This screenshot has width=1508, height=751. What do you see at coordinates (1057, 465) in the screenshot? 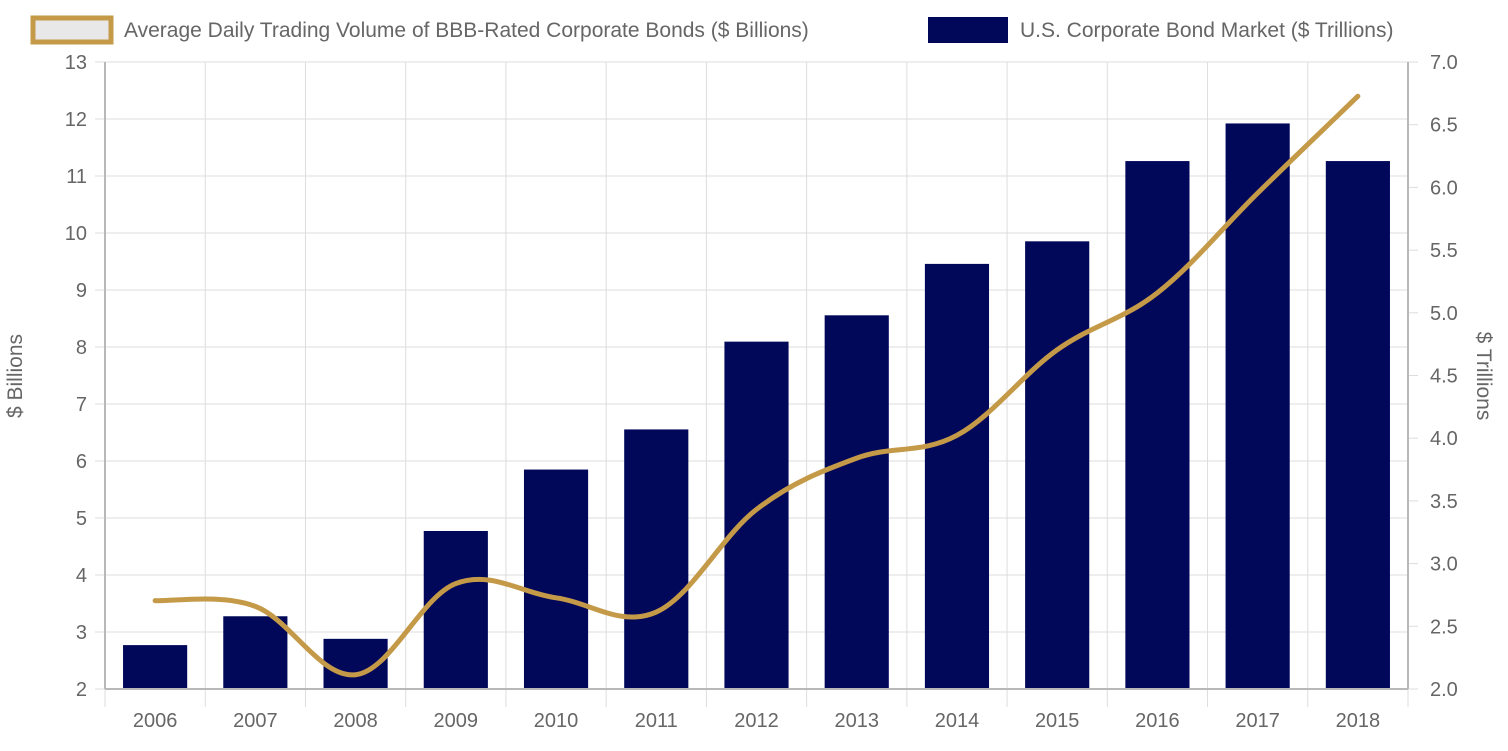
I see `bar-2015` at bounding box center [1057, 465].